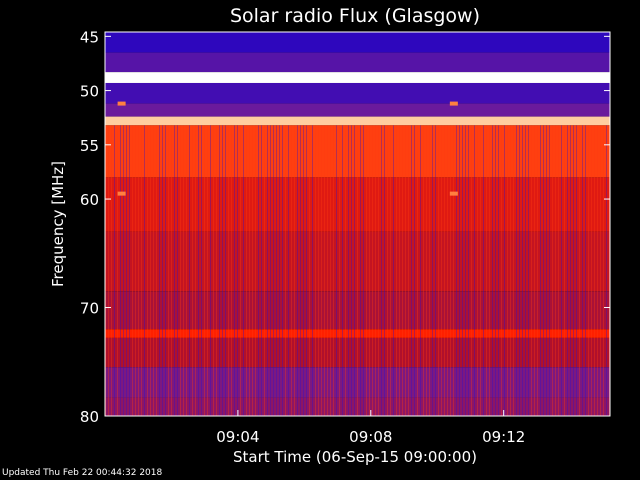  Describe the element at coordinates (89, 200) in the screenshot. I see `y-tick-label: 60` at that location.